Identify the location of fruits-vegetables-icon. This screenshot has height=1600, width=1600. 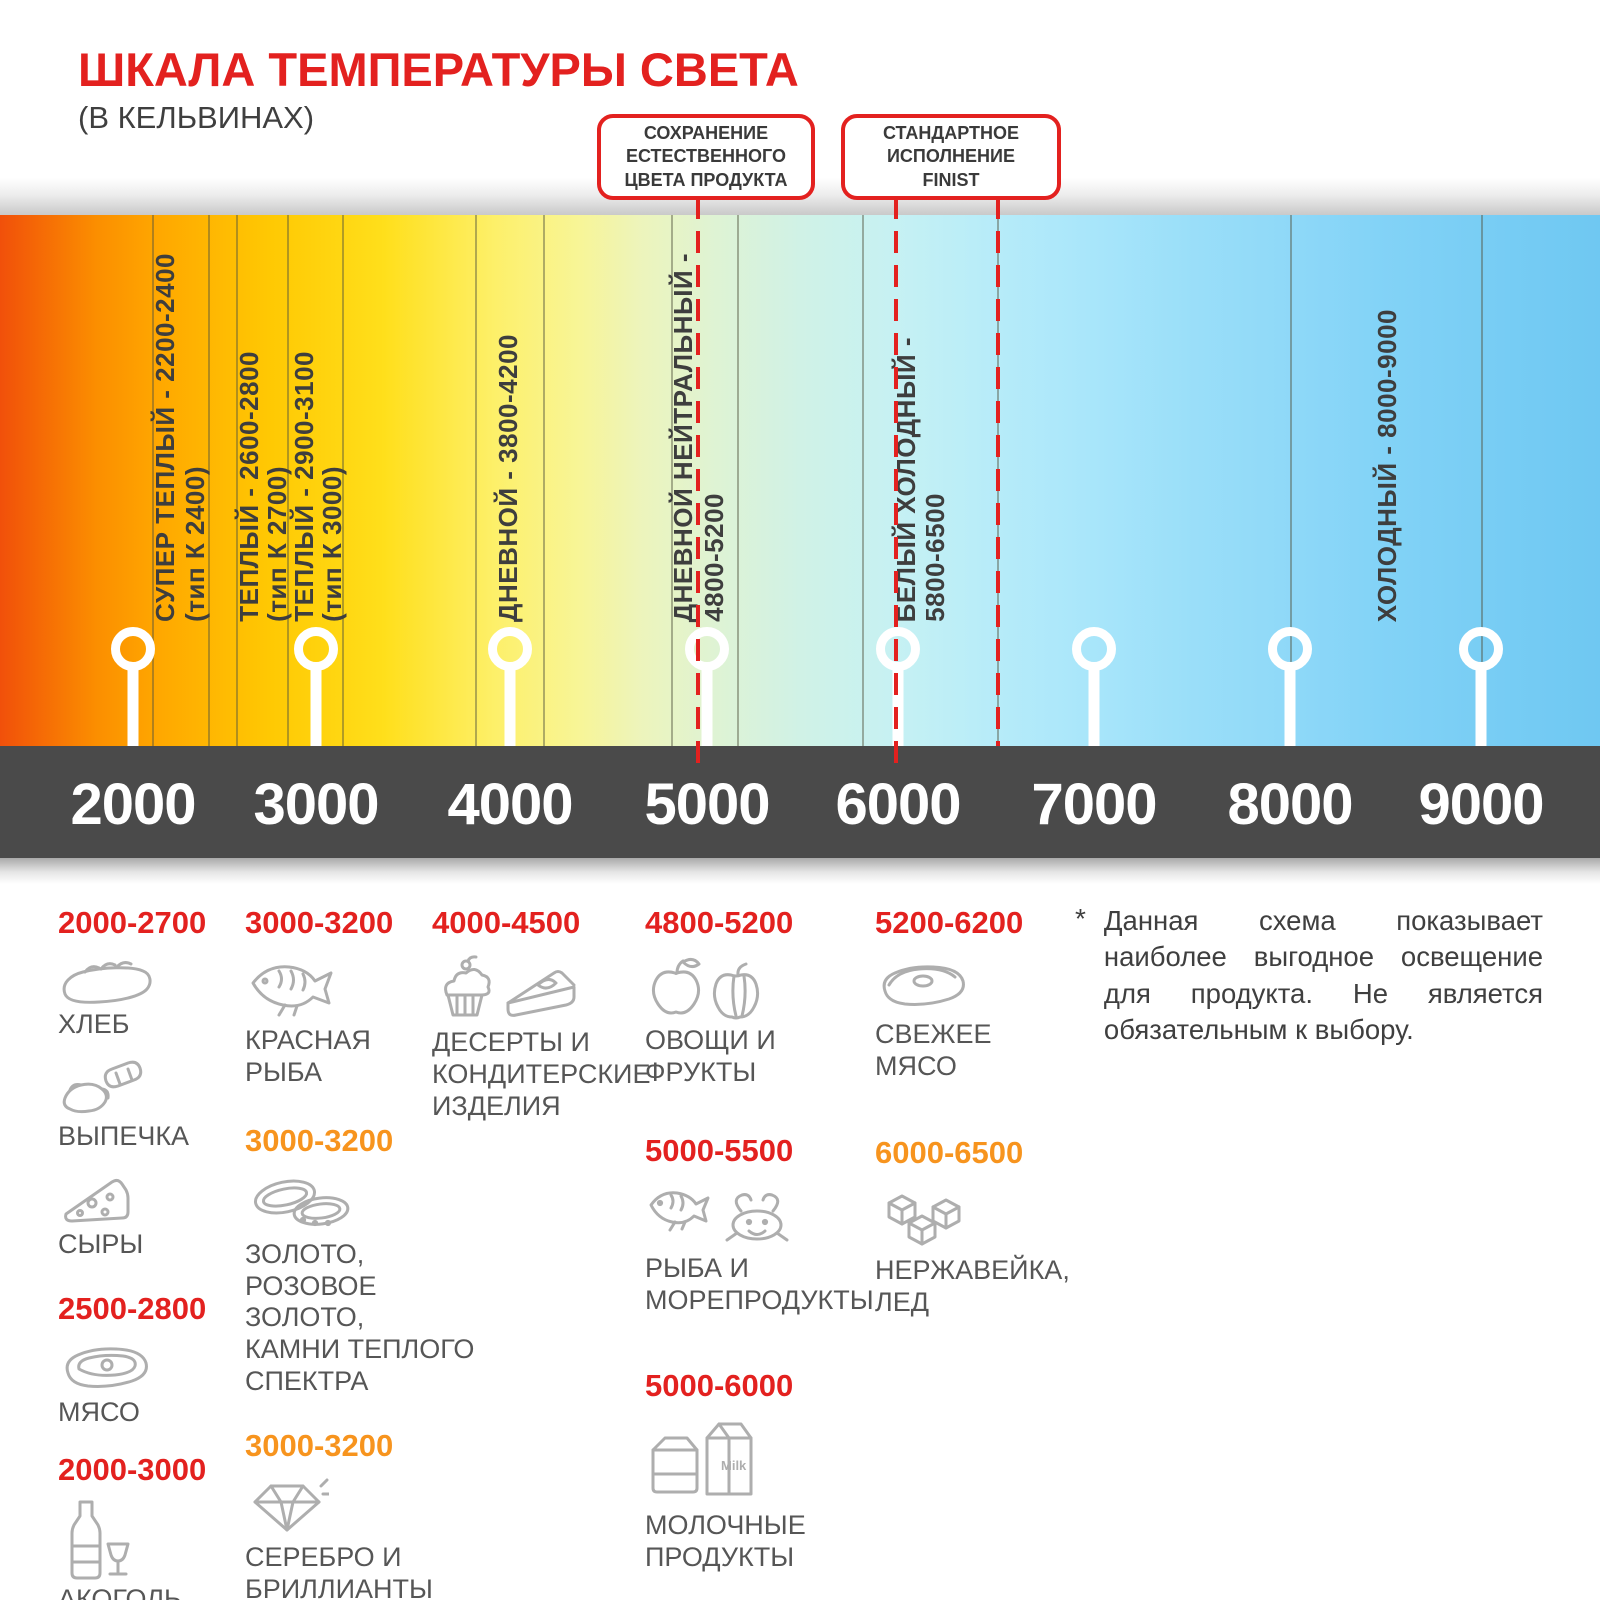
(705, 988).